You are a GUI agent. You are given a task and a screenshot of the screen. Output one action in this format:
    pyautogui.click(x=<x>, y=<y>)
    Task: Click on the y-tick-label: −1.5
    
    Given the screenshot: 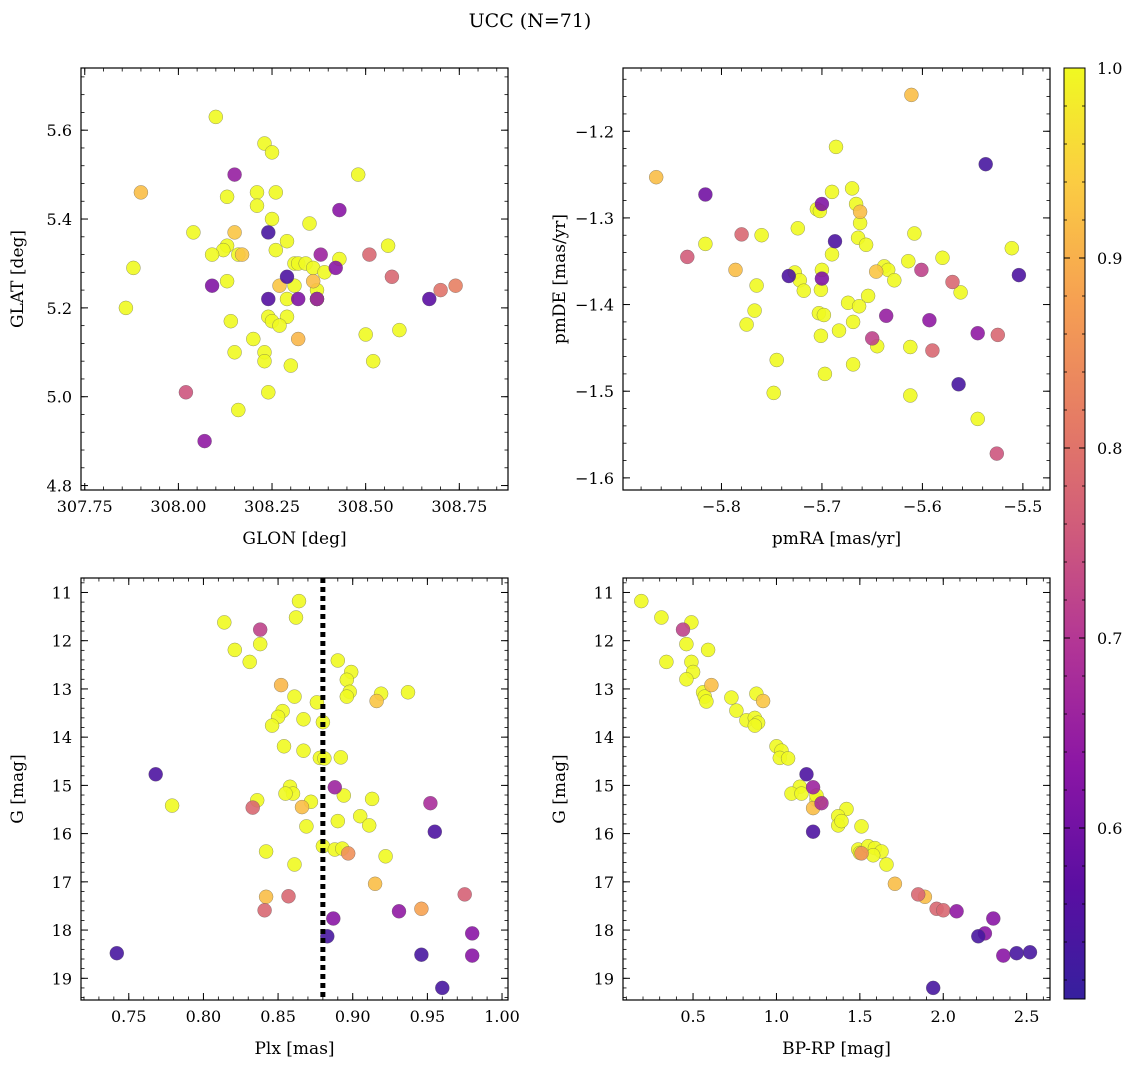 What is the action you would take?
    pyautogui.click(x=594, y=391)
    